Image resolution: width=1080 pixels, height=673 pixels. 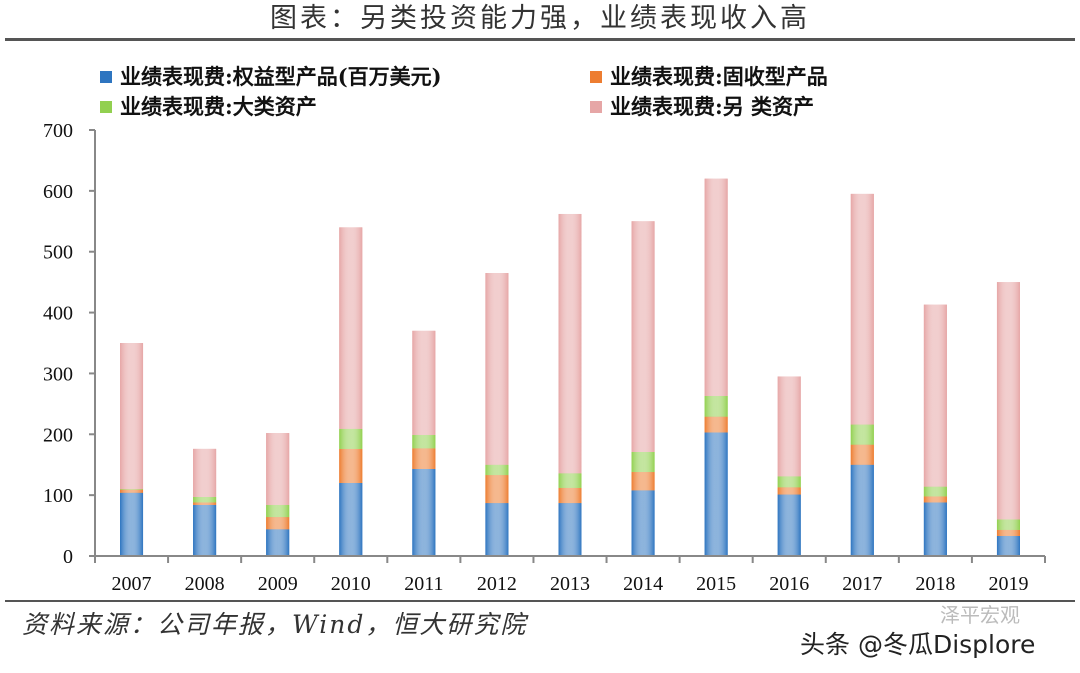 What do you see at coordinates (58, 192) in the screenshot?
I see `y-tick-label: 600` at bounding box center [58, 192].